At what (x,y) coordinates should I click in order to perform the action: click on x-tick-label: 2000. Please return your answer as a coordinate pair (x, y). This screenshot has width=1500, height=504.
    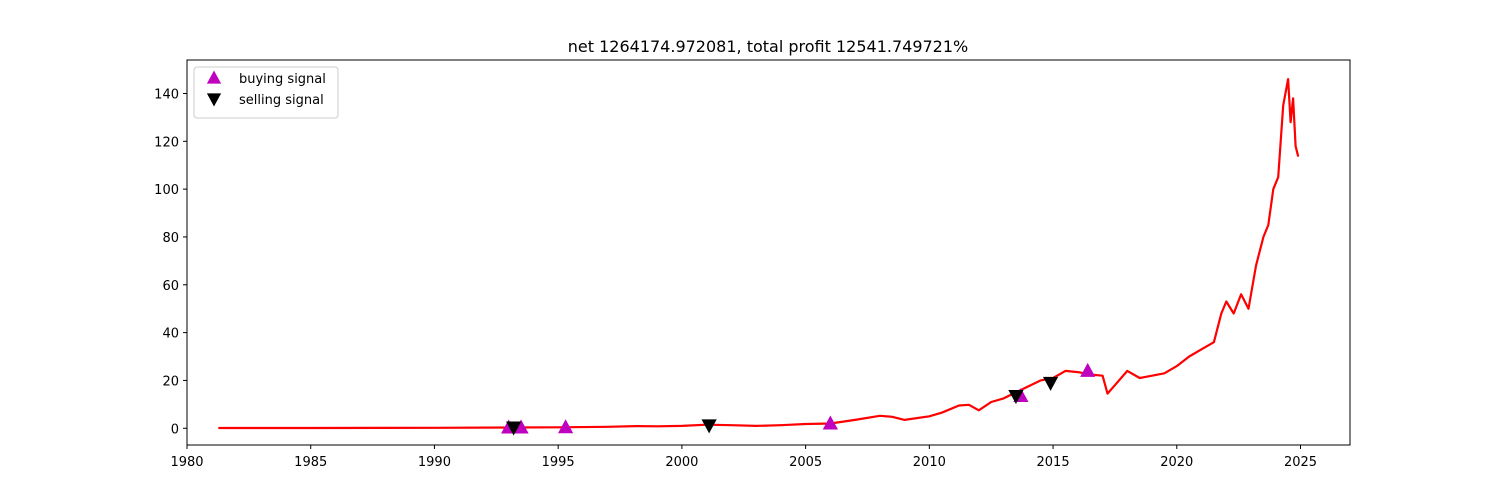
    Looking at the image, I should click on (681, 462).